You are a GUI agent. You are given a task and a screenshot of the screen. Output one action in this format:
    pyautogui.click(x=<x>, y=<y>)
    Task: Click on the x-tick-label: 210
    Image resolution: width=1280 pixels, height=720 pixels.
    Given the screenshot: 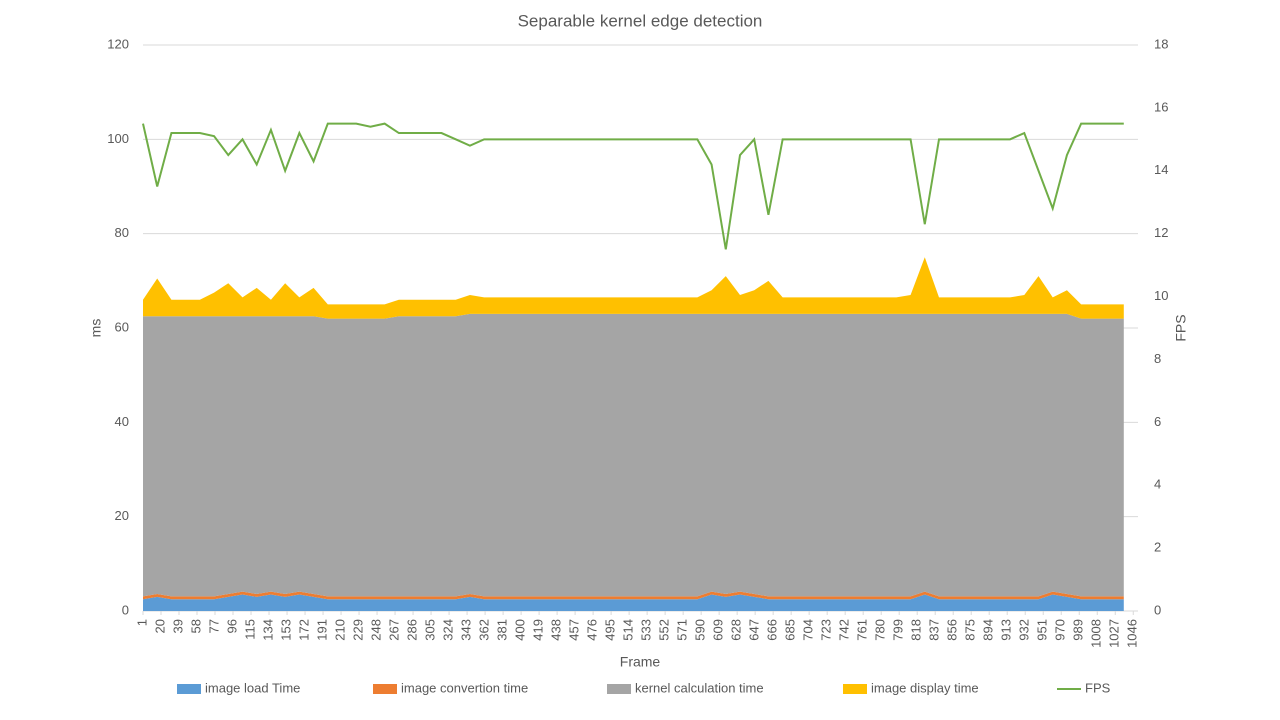 What is the action you would take?
    pyautogui.click(x=339, y=630)
    